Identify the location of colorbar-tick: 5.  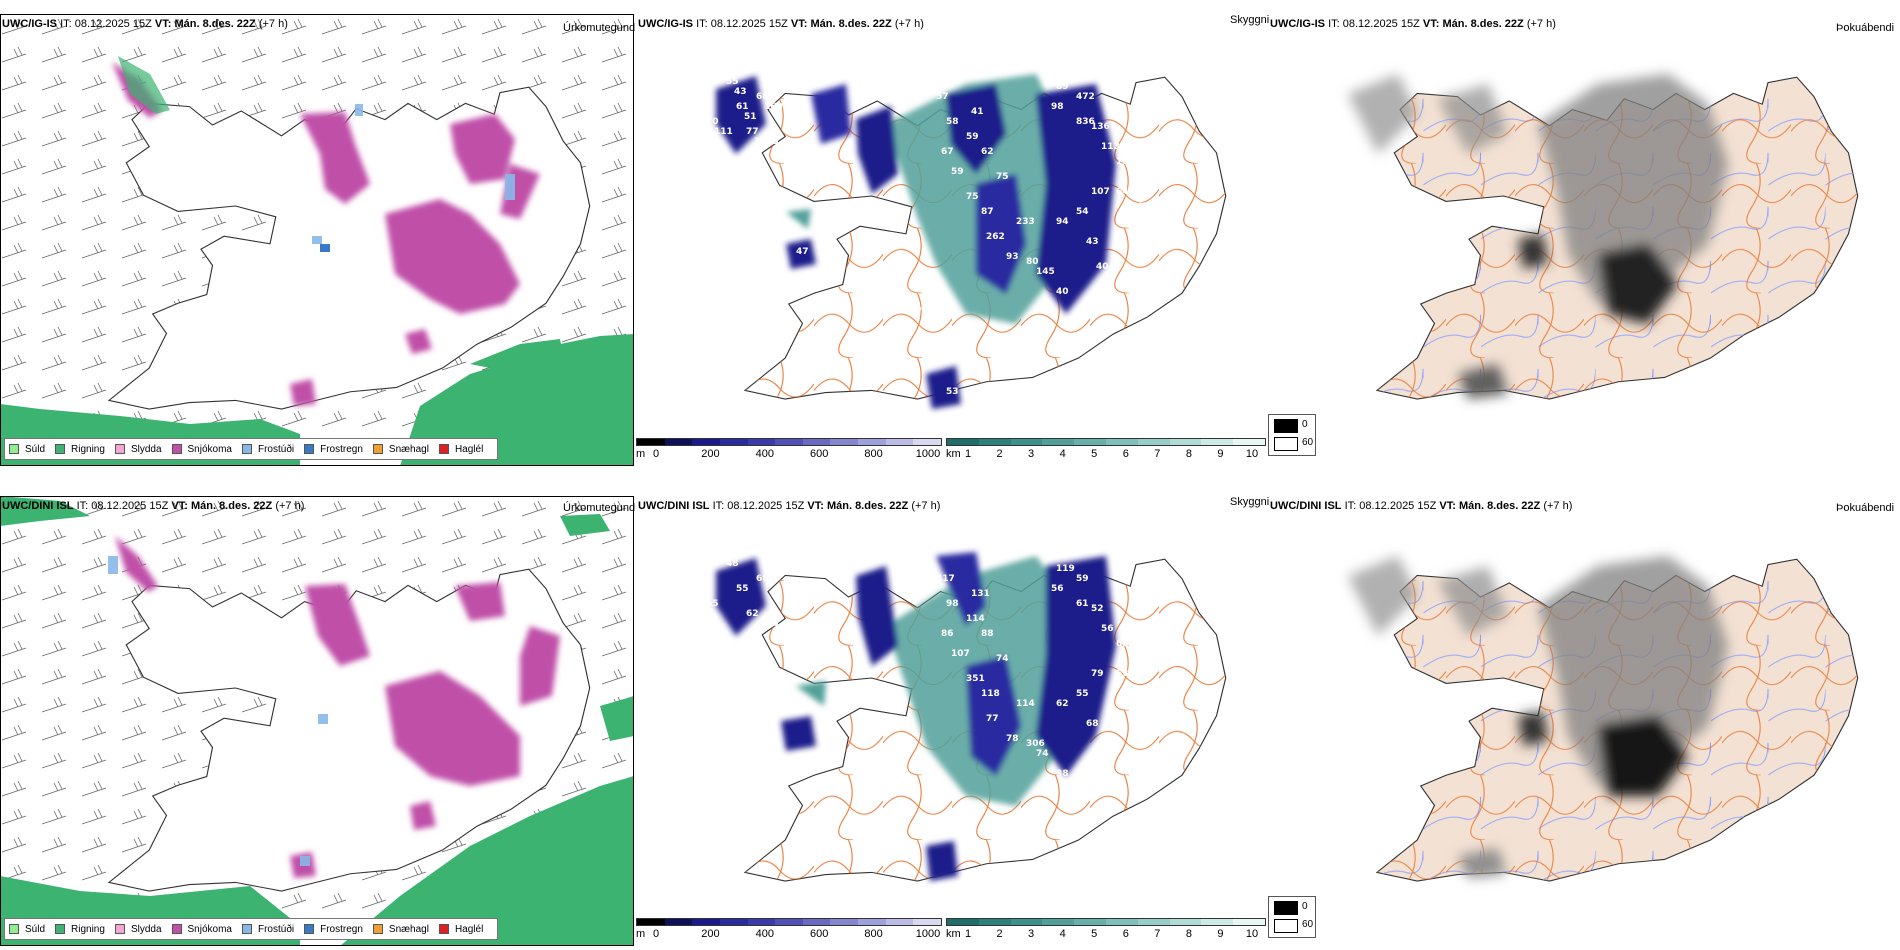
(1094, 934).